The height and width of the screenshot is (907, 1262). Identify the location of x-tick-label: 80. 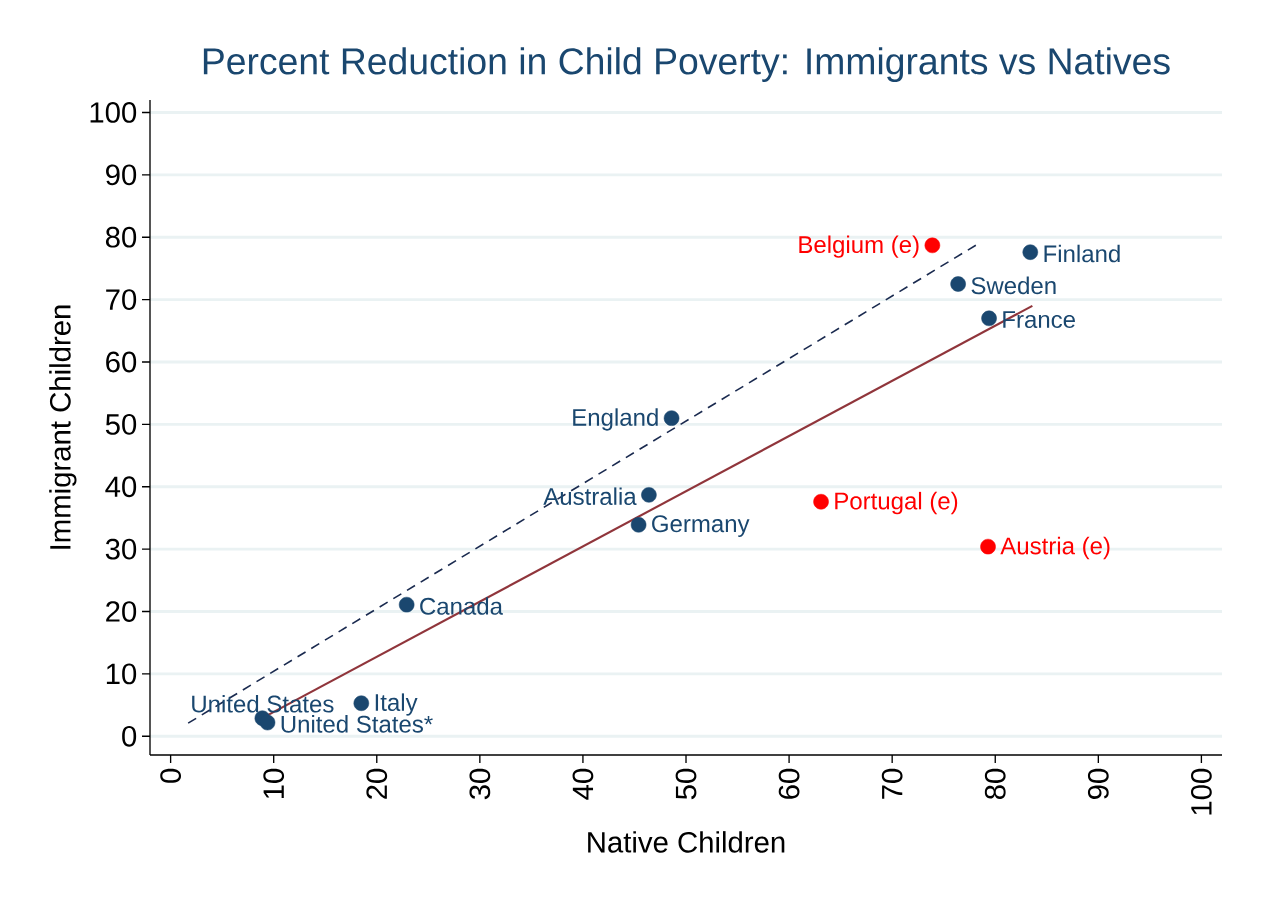
(995, 784).